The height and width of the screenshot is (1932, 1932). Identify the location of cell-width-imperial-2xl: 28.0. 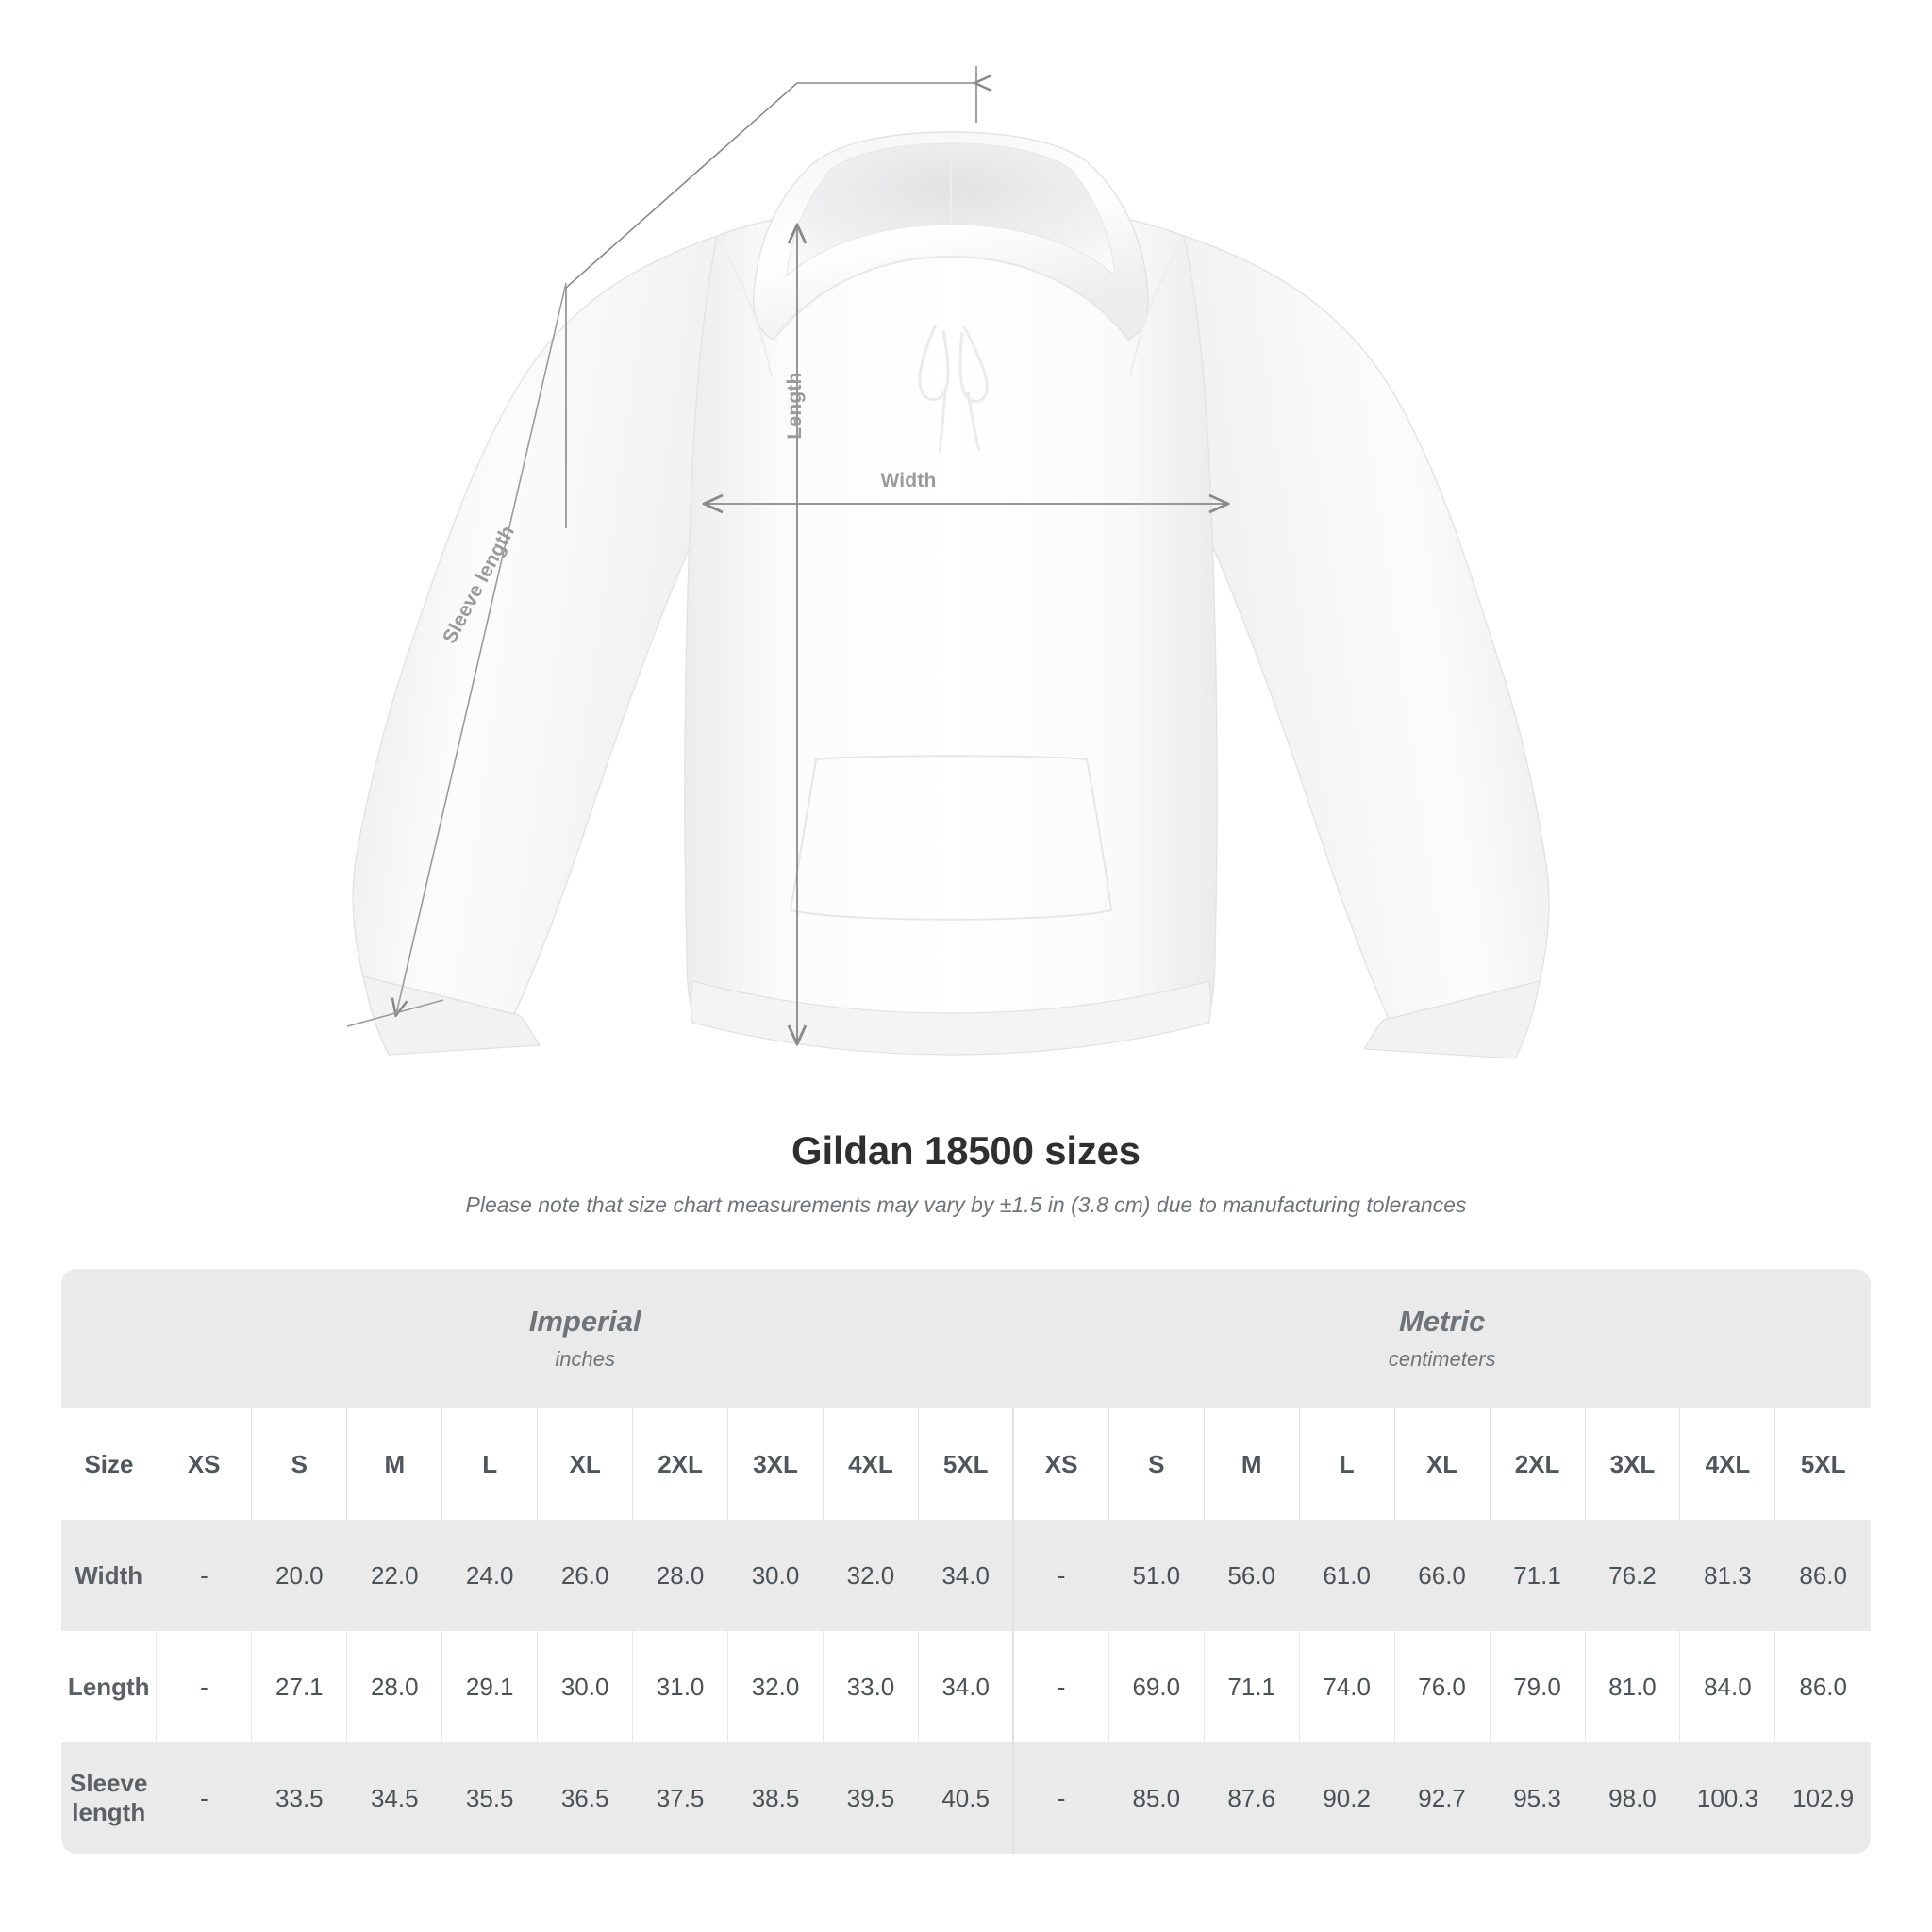
(680, 1576).